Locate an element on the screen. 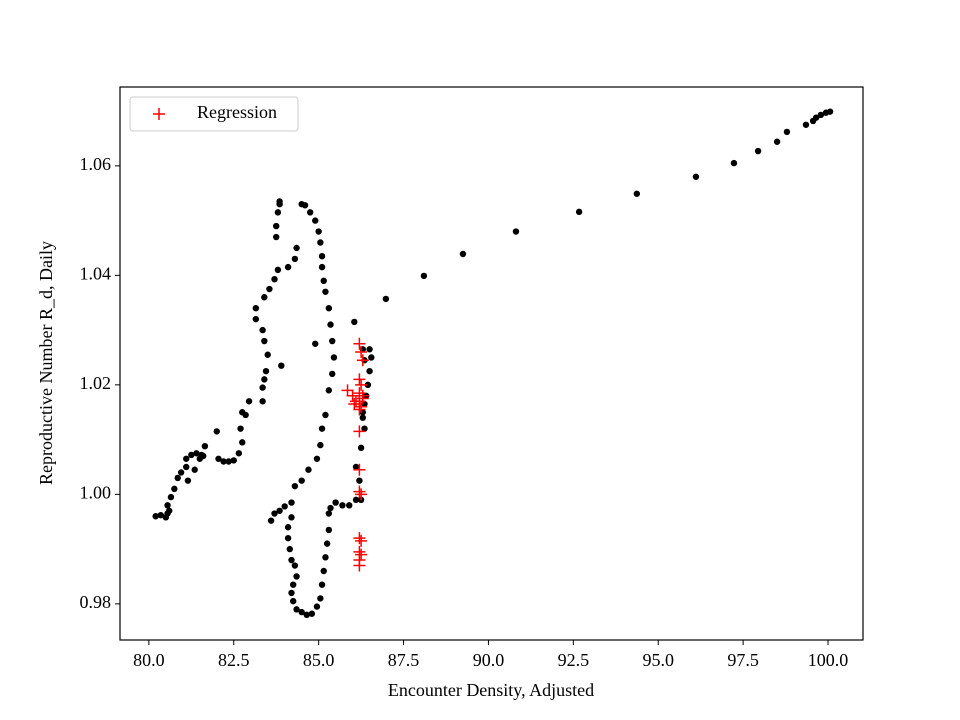 The image size is (960, 720). legend-marker is located at coordinates (159, 114).